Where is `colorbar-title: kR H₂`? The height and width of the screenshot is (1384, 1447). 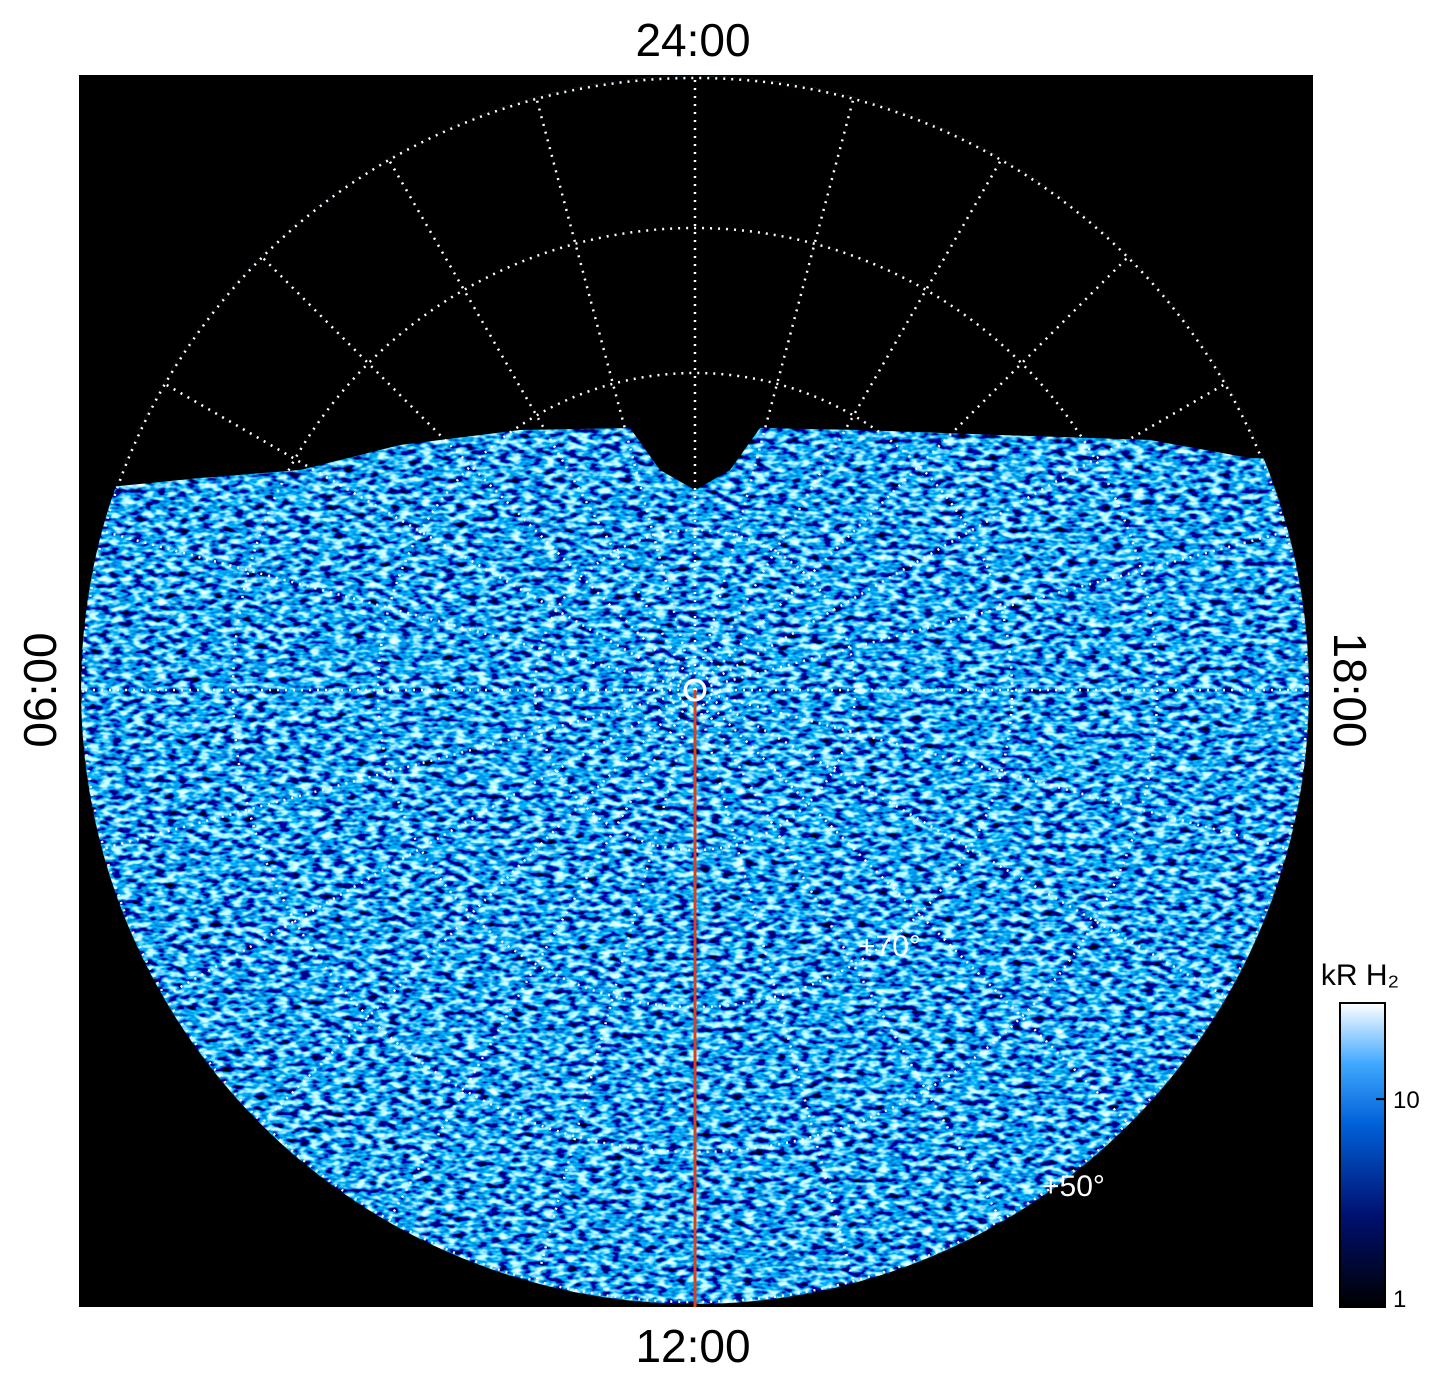 colorbar-title: kR H₂ is located at coordinates (1360, 975).